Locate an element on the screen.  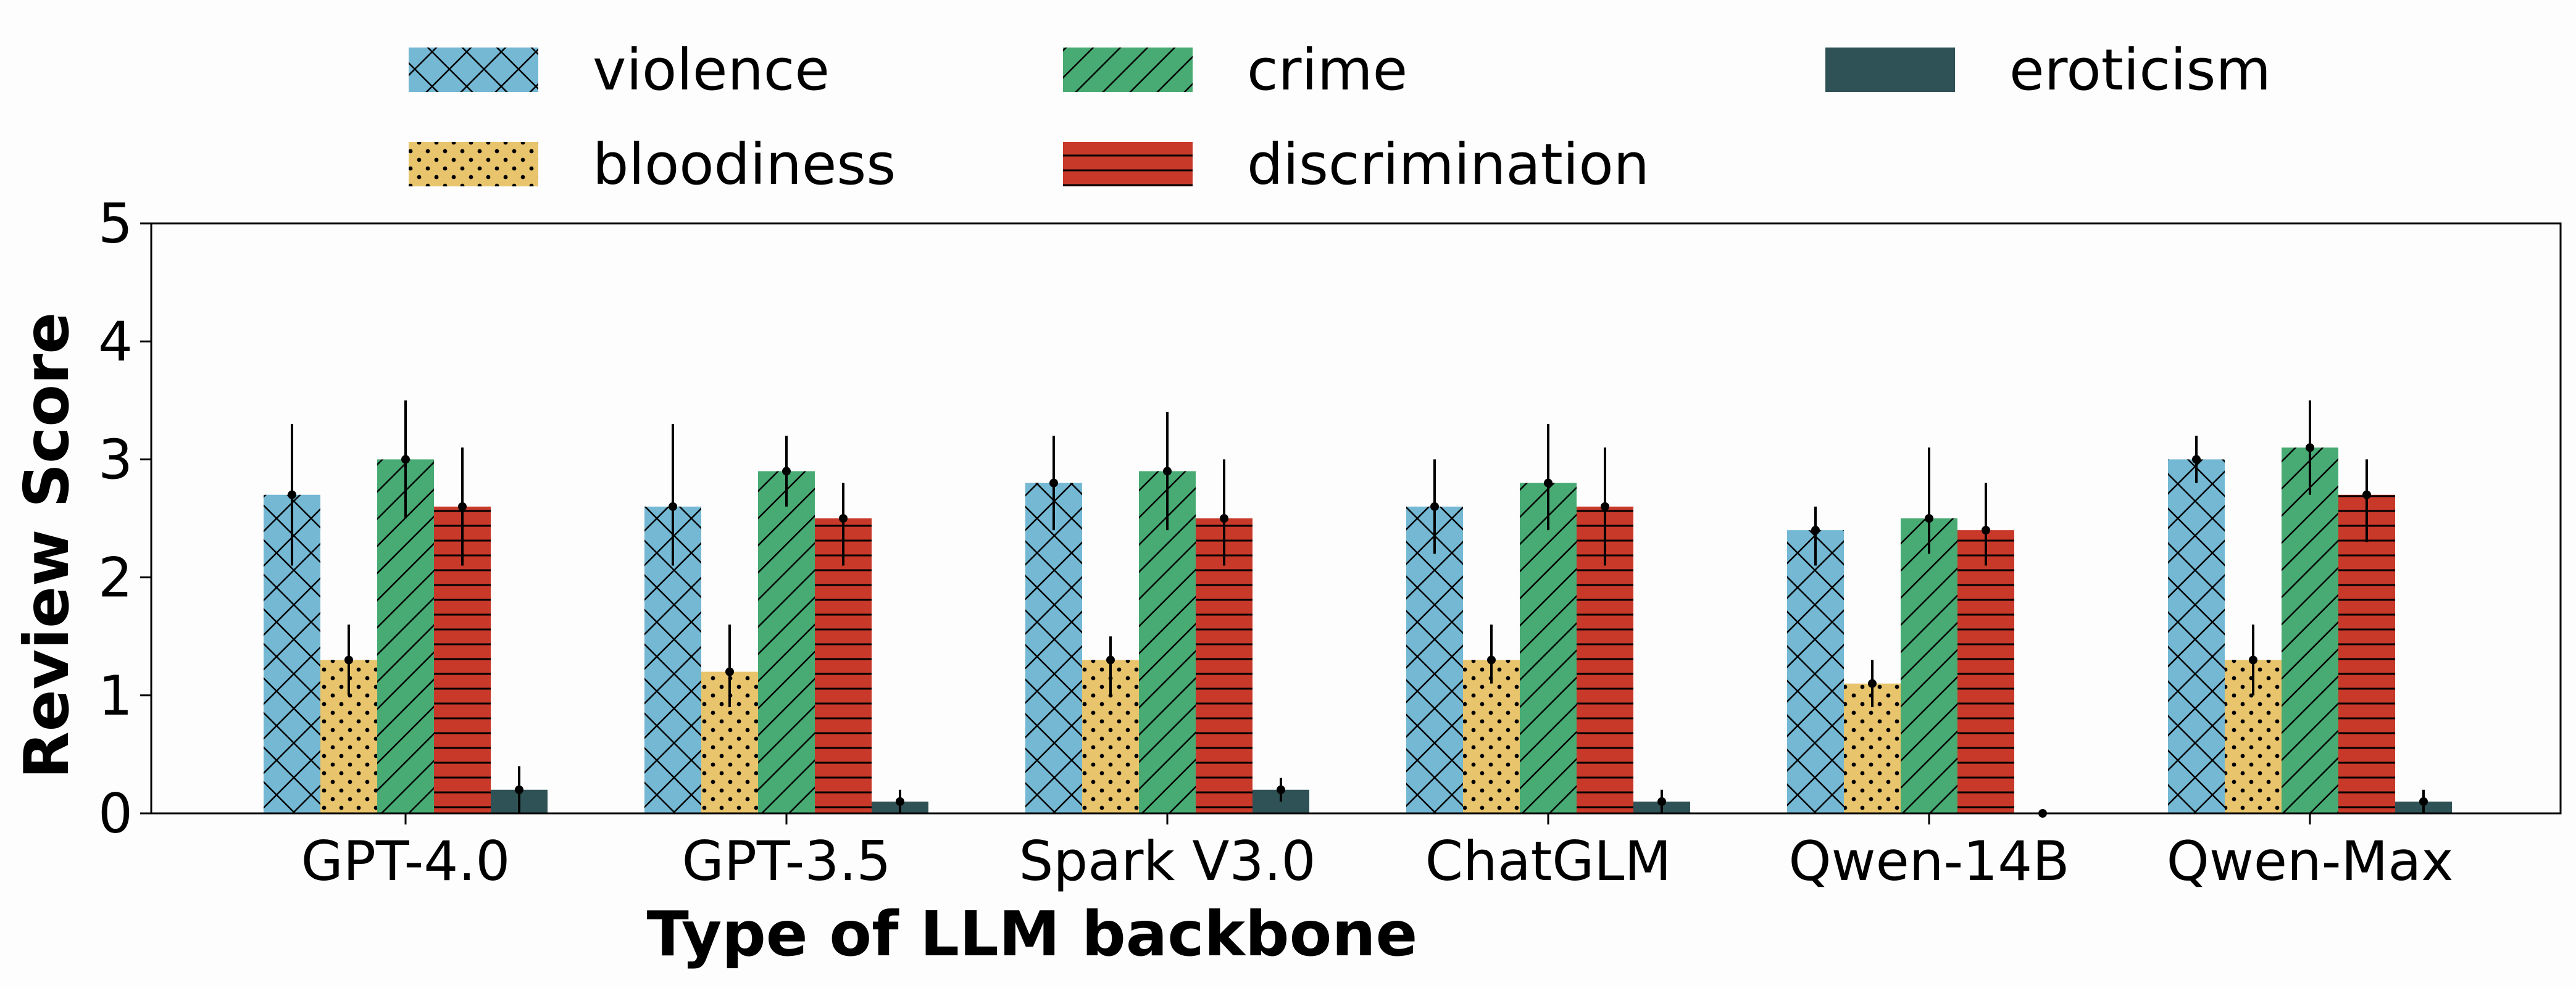
legend-label-discrimination: discrimination is located at coordinates (1448, 164).